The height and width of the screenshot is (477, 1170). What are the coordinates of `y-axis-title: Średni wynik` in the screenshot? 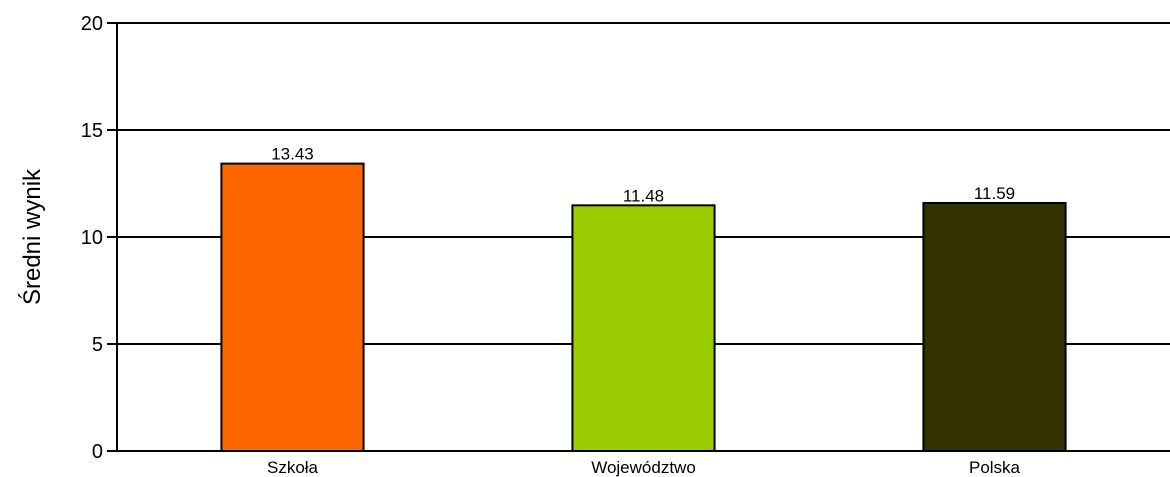 It's located at (32, 236).